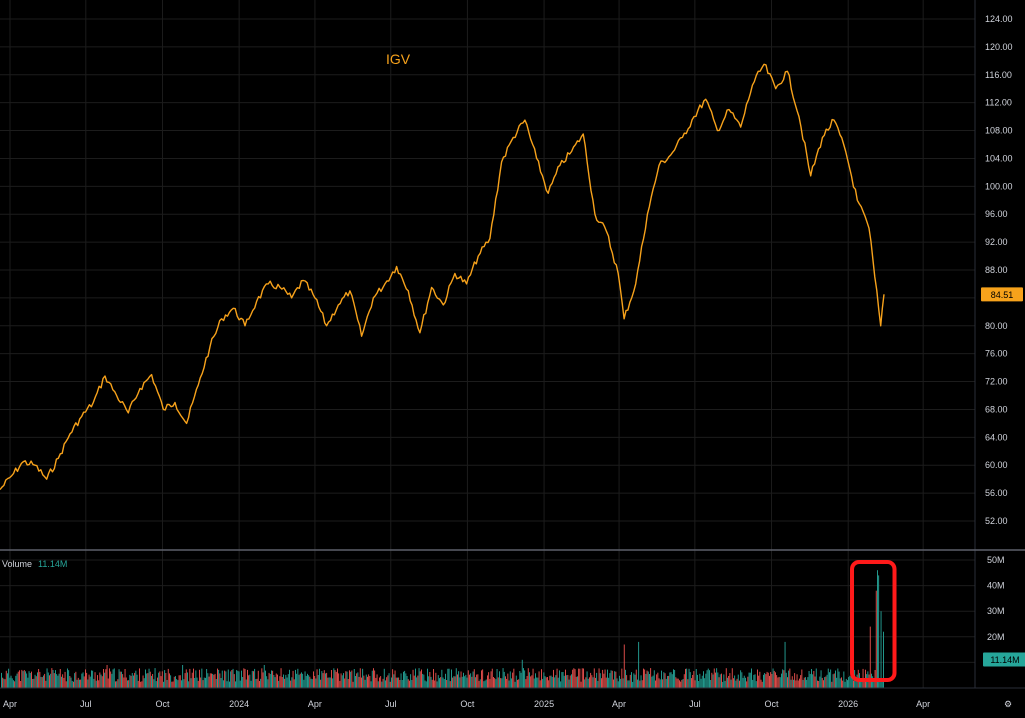 This screenshot has height=718, width=1025. Describe the element at coordinates (996, 270) in the screenshot. I see `price-tick-label: 88.00` at that location.